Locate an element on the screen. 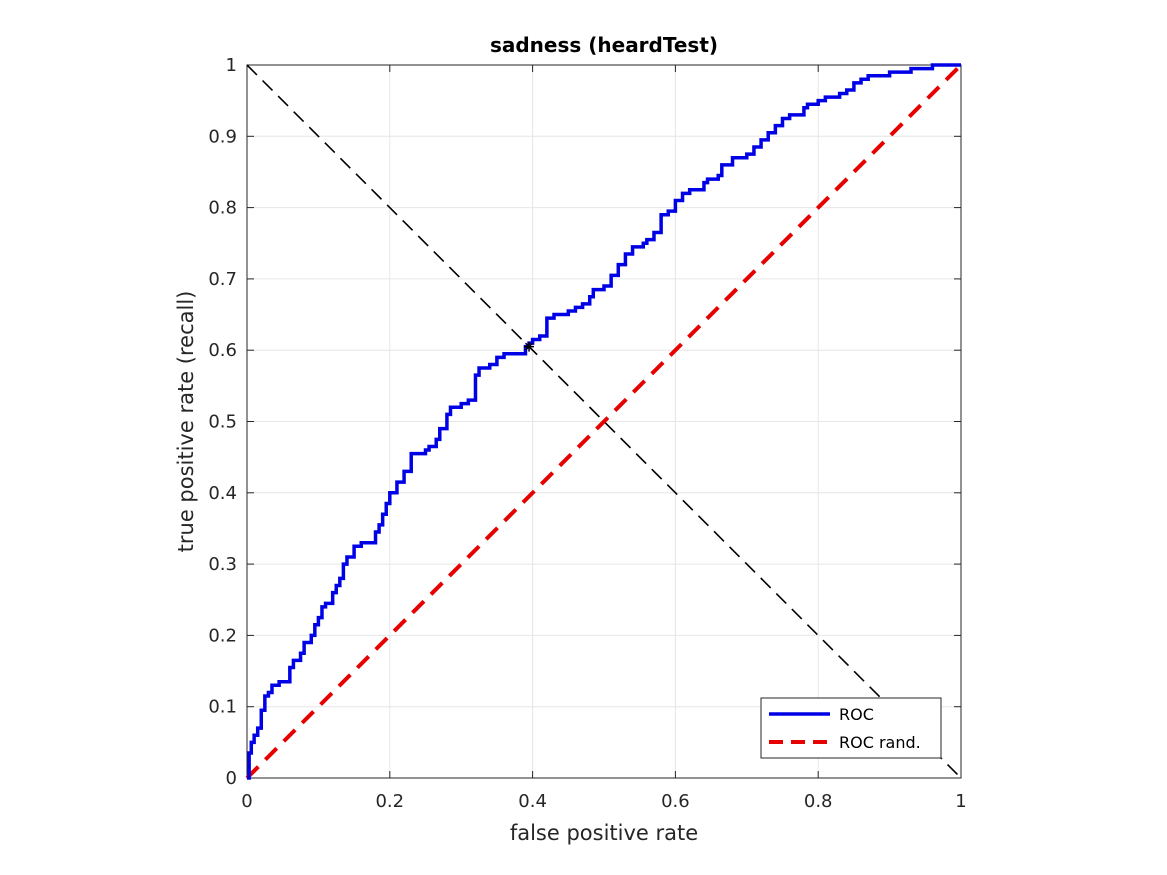  x-tick-label: 0 is located at coordinates (246, 801).